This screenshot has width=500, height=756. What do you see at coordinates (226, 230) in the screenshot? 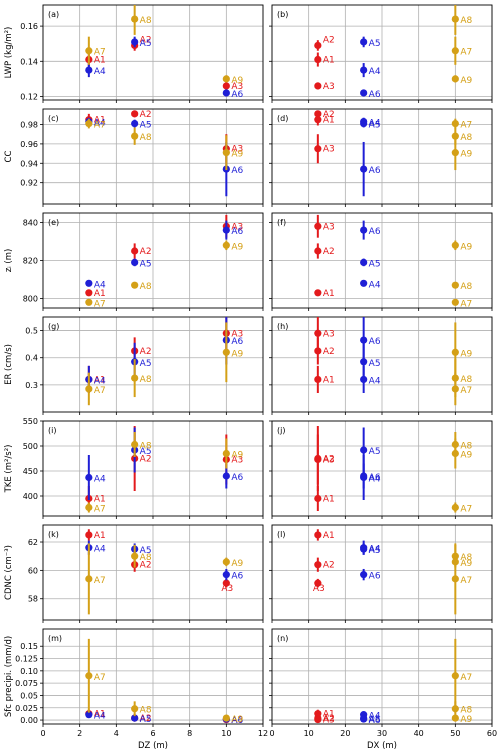
I see `data-point-A6` at bounding box center [226, 230].